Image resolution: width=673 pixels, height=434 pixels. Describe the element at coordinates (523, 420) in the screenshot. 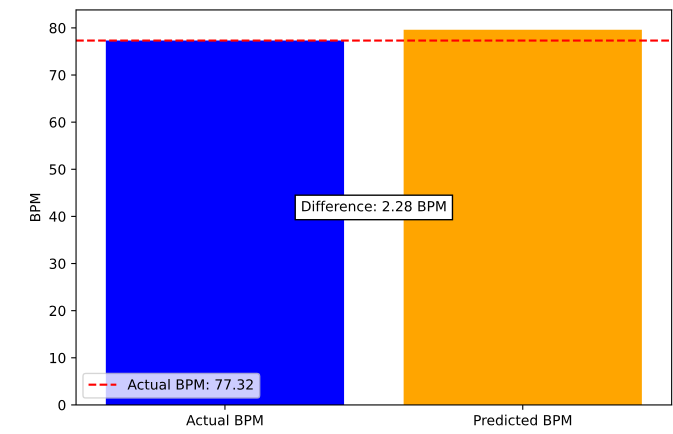

I see `x-tick-label: Predicted BPM` at that location.